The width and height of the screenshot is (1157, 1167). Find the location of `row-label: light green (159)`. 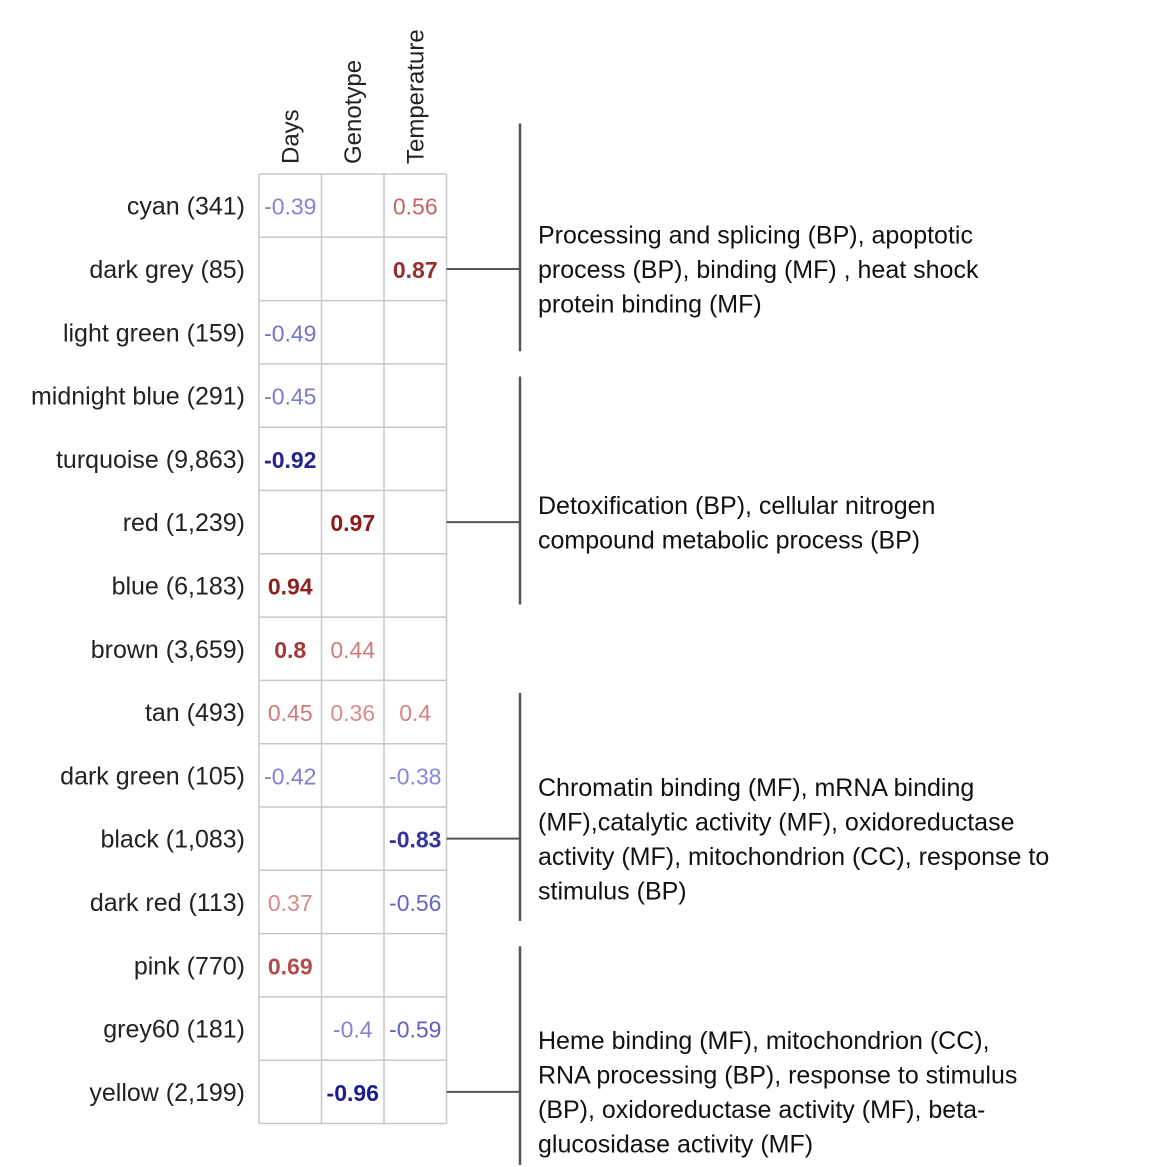

row-label: light green (159) is located at coordinates (154, 333).